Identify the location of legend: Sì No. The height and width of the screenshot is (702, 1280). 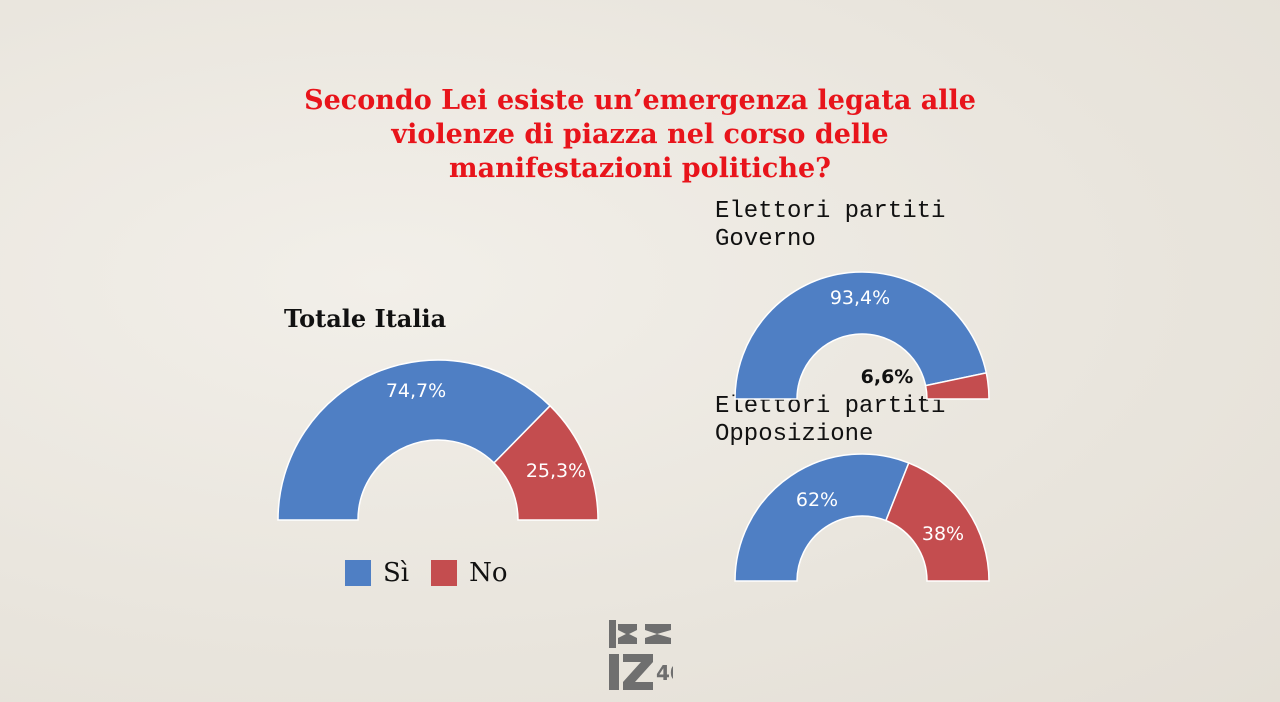
(437, 573).